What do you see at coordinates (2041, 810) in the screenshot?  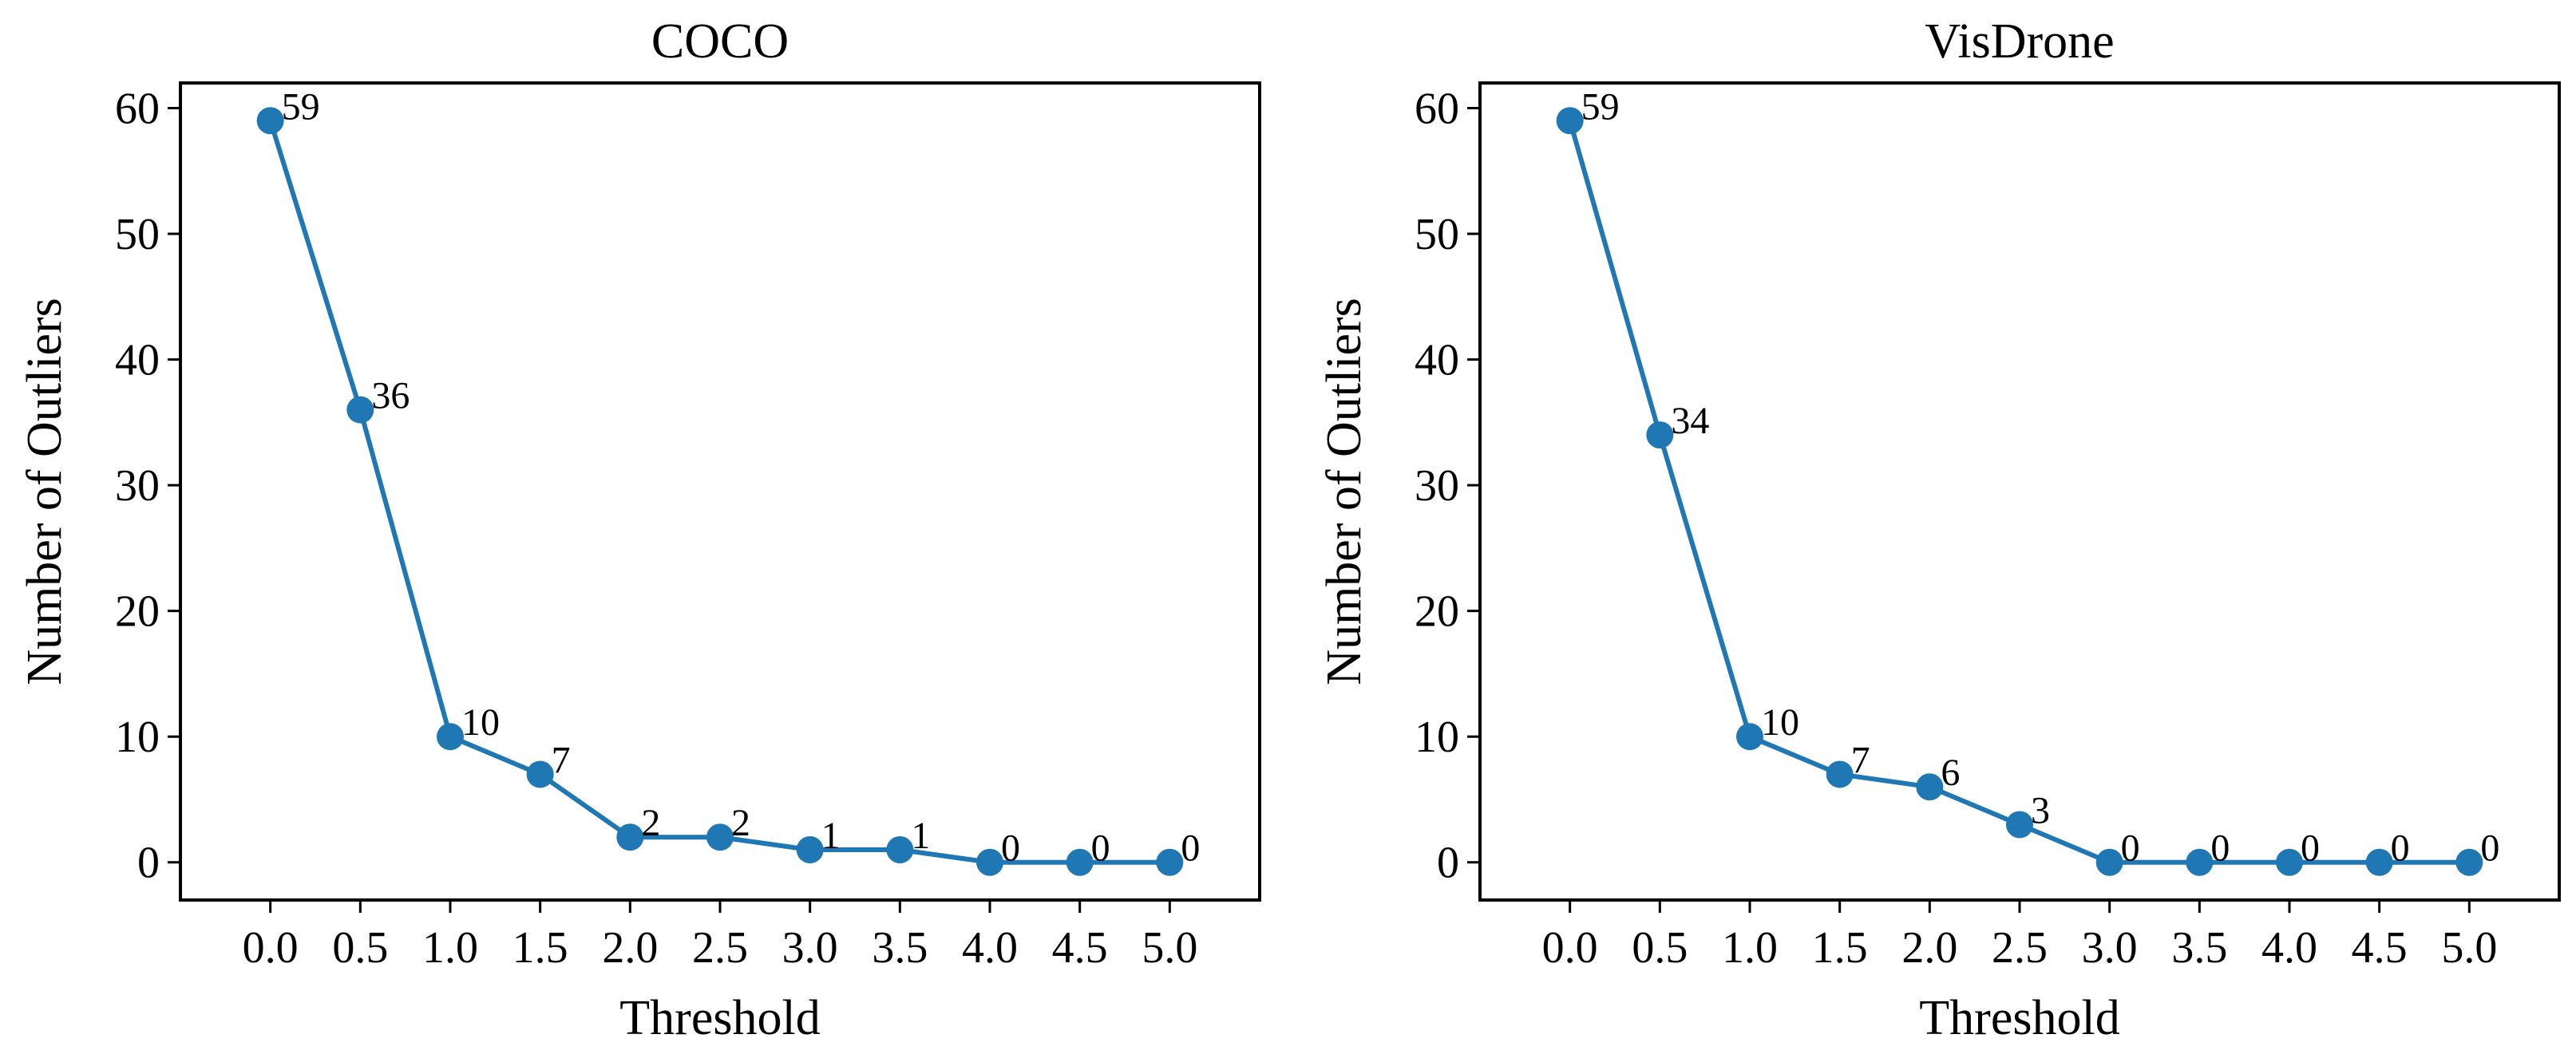 I see `data-label: 3` at bounding box center [2041, 810].